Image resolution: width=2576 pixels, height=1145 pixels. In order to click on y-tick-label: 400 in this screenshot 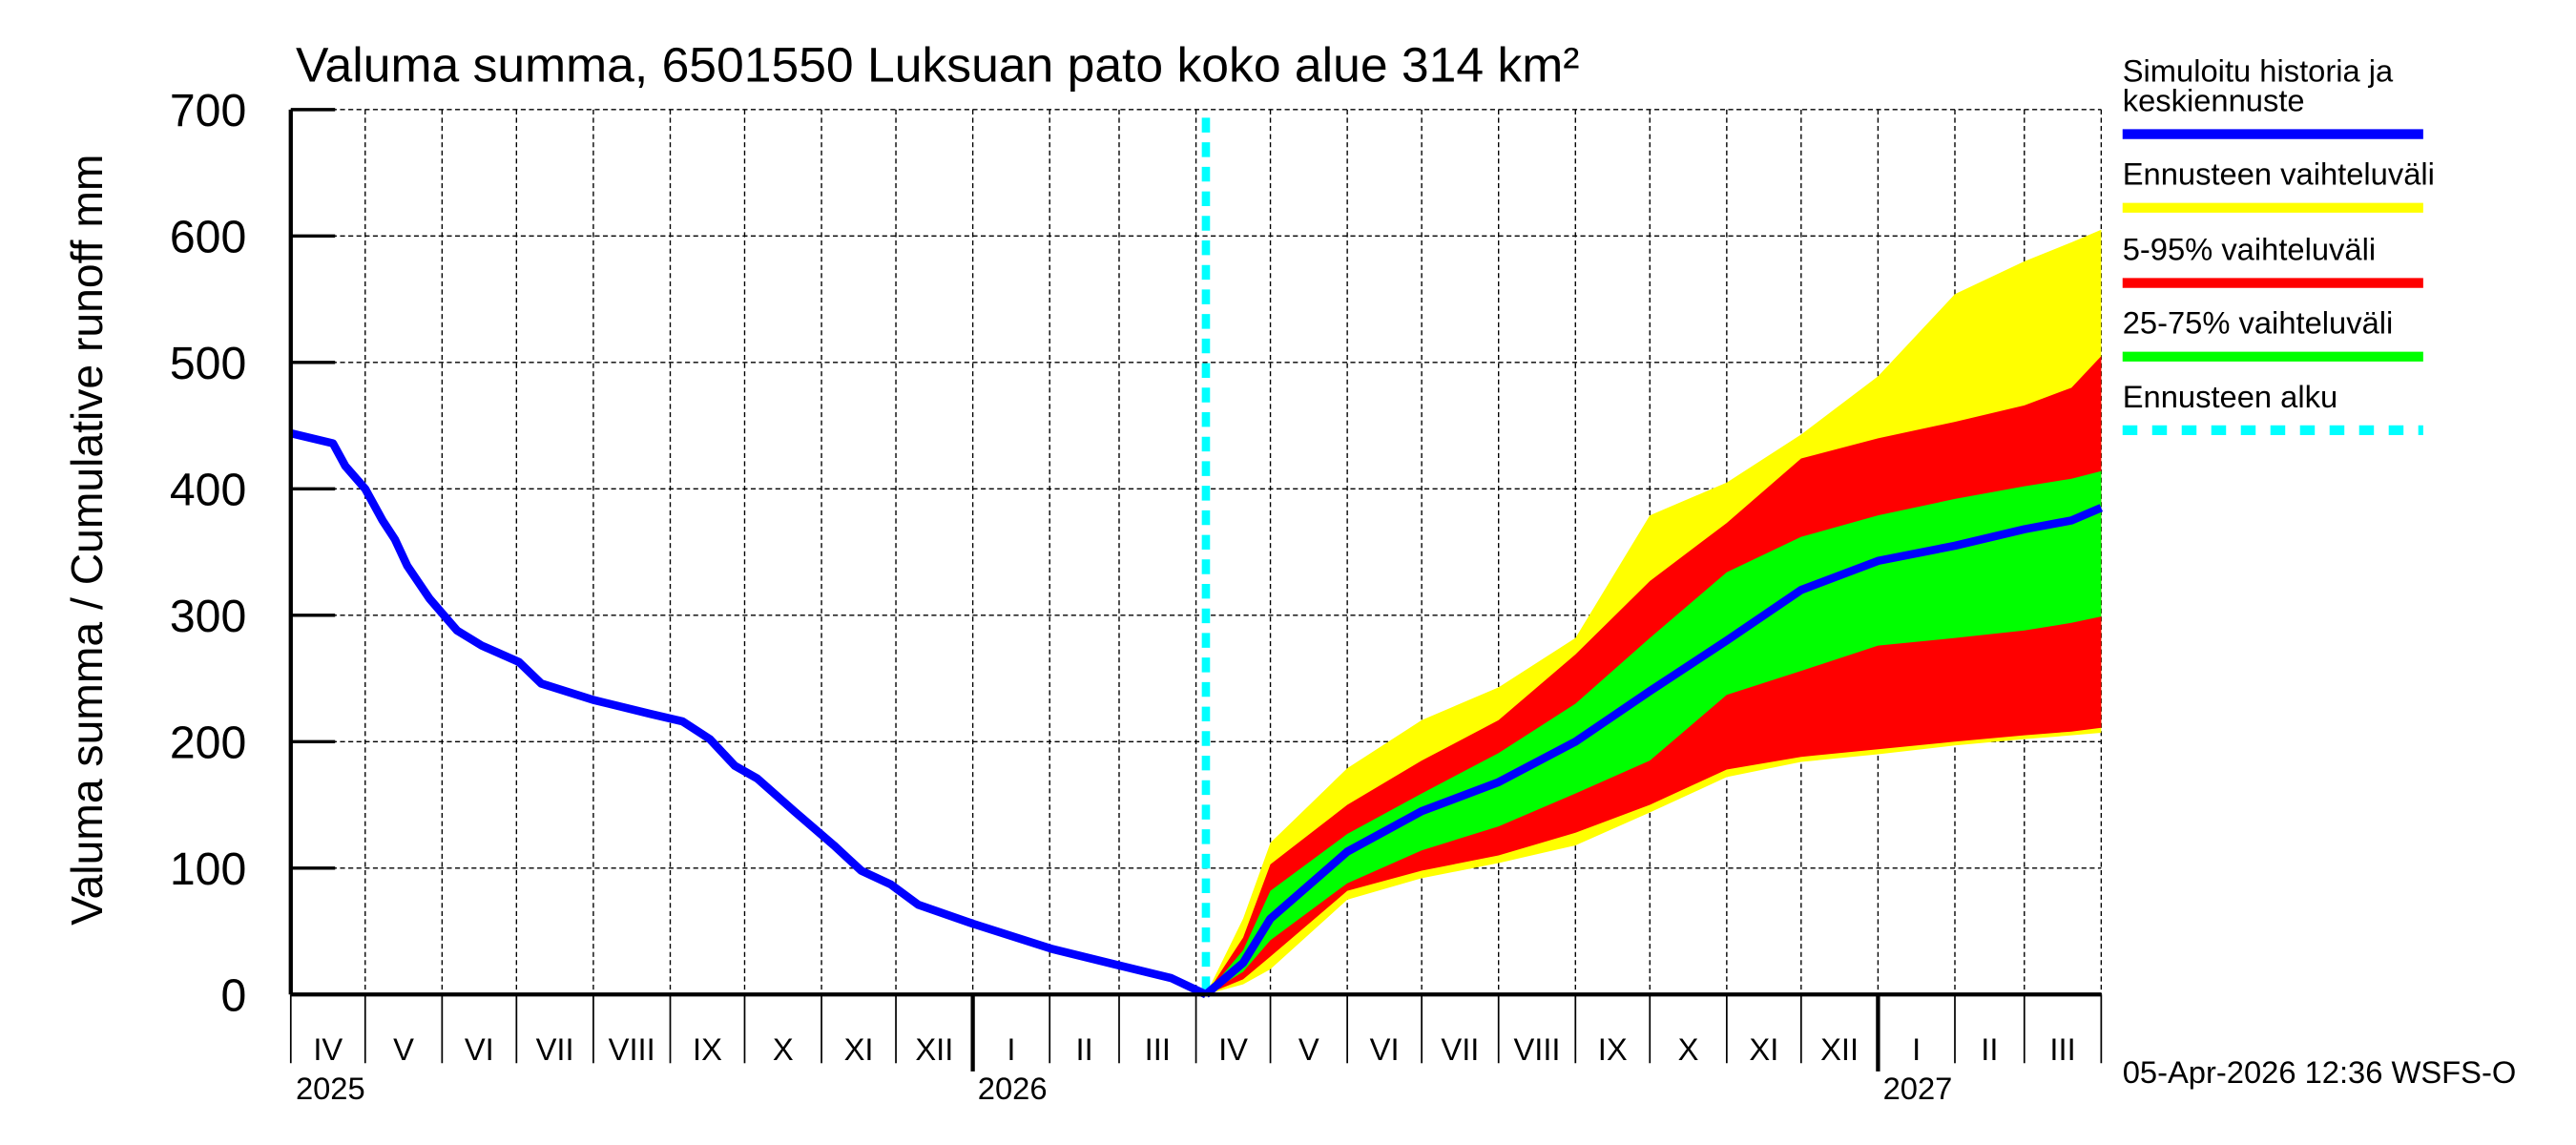, I will do `click(208, 490)`.